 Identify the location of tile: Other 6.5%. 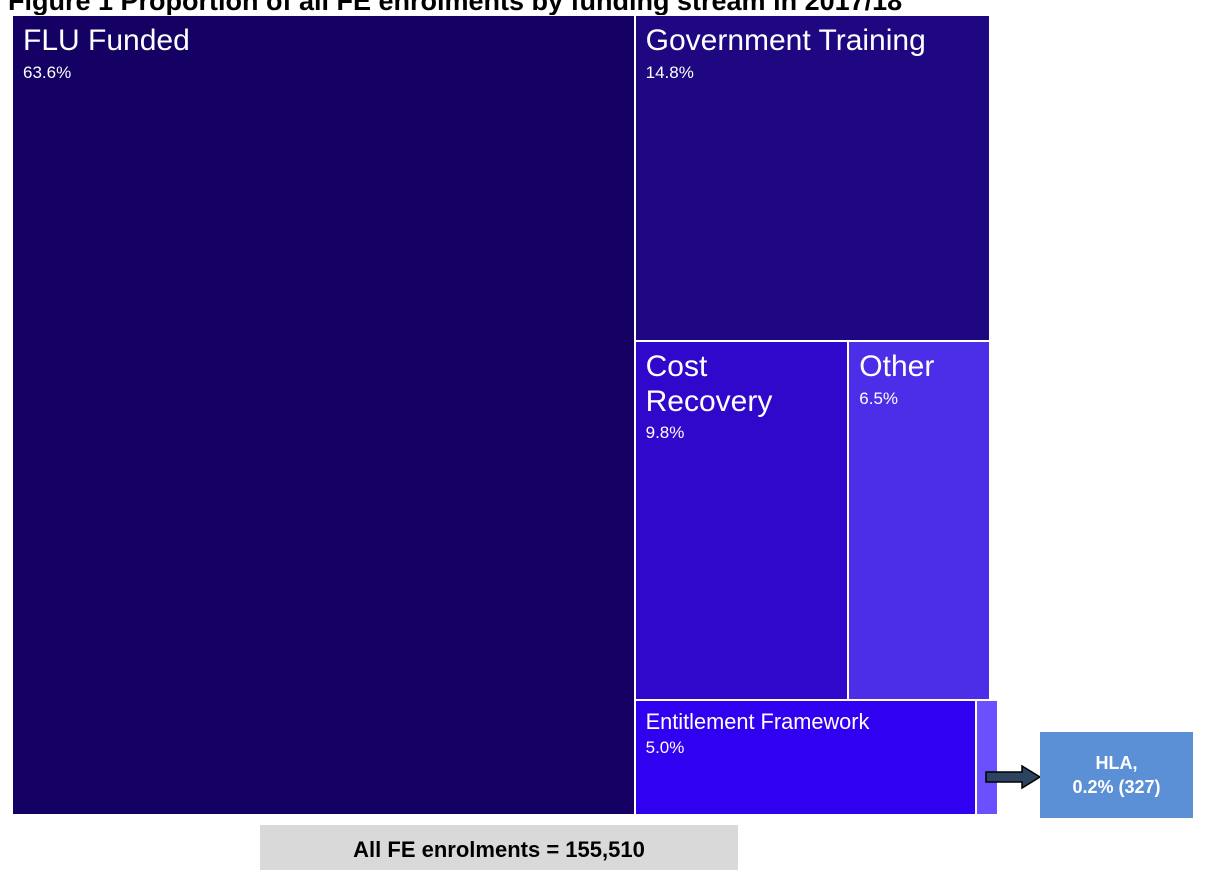
(919, 521).